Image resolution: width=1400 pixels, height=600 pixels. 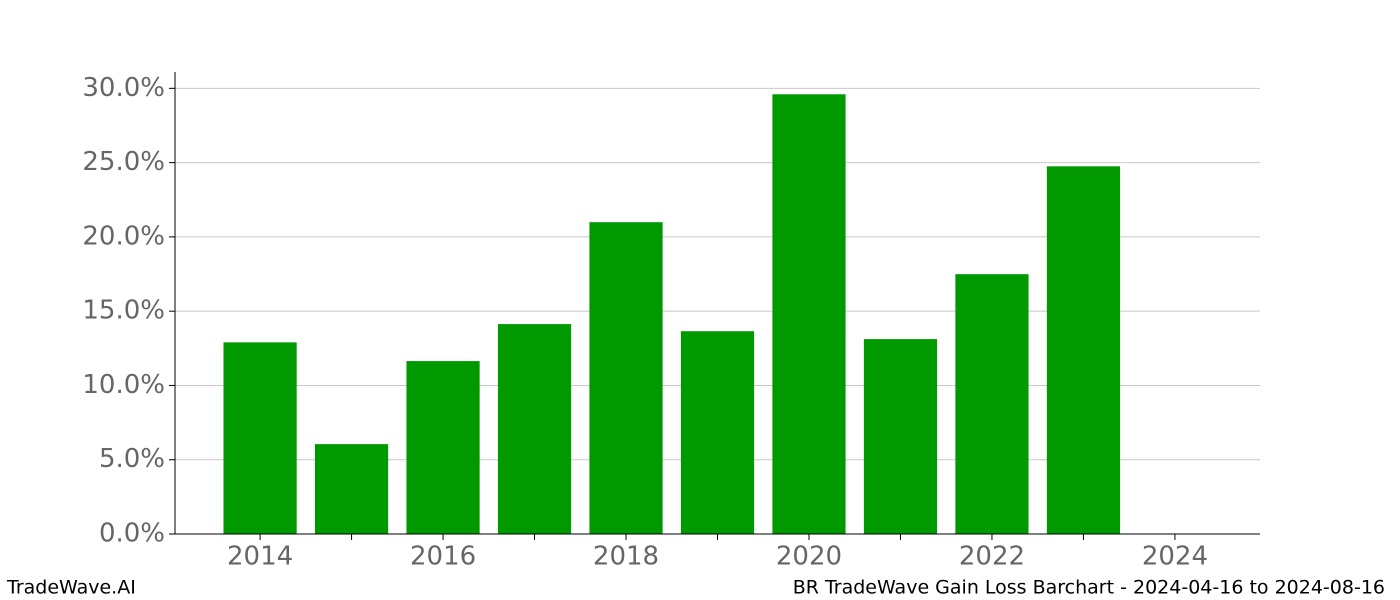 What do you see at coordinates (992, 557) in the screenshot?
I see `x-tick-label: 2022` at bounding box center [992, 557].